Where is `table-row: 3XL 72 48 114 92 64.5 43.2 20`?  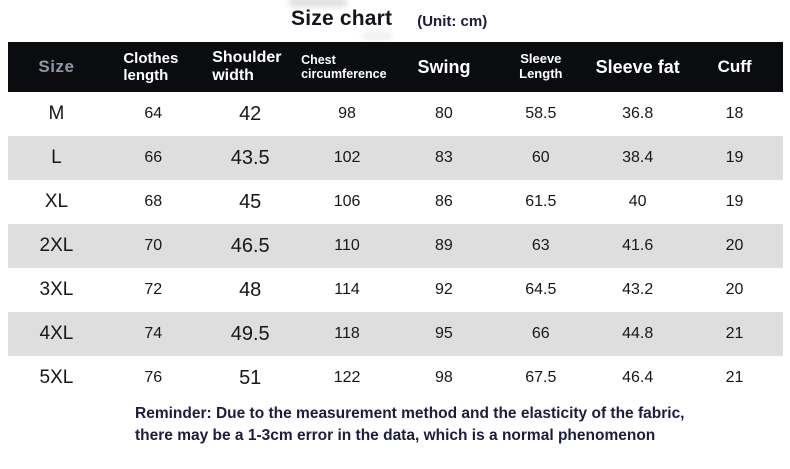 table-row: 3XL 72 48 114 92 64.5 43.2 20 is located at coordinates (395, 290).